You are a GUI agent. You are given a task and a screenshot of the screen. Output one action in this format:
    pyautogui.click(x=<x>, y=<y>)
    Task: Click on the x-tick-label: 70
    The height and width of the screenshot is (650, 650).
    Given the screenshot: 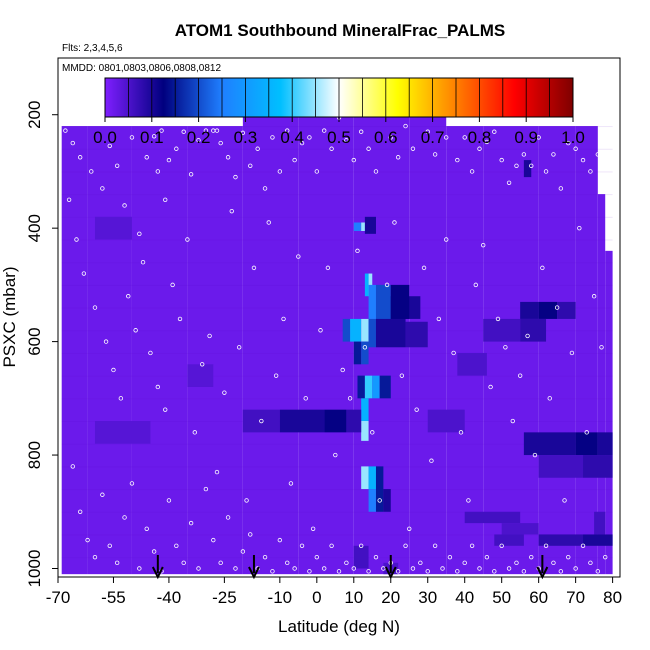 What is the action you would take?
    pyautogui.click(x=575, y=597)
    